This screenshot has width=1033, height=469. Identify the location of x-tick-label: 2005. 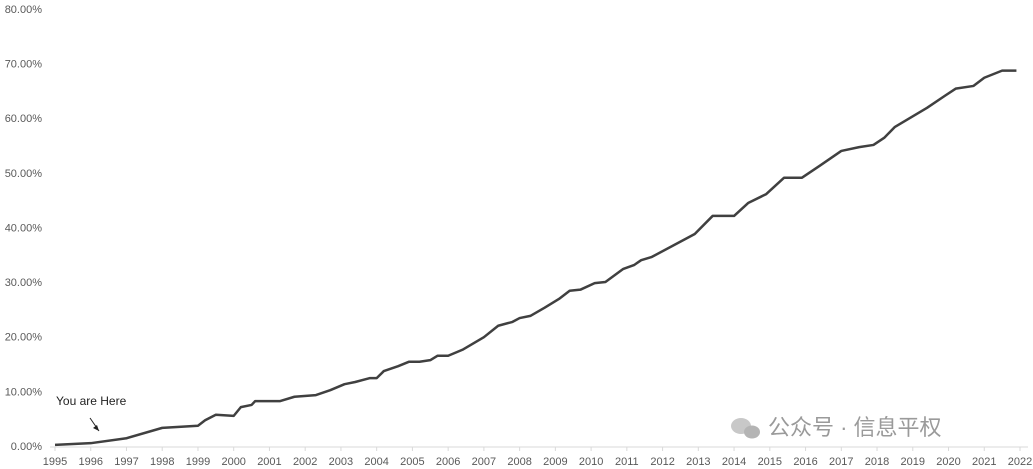
(412, 462).